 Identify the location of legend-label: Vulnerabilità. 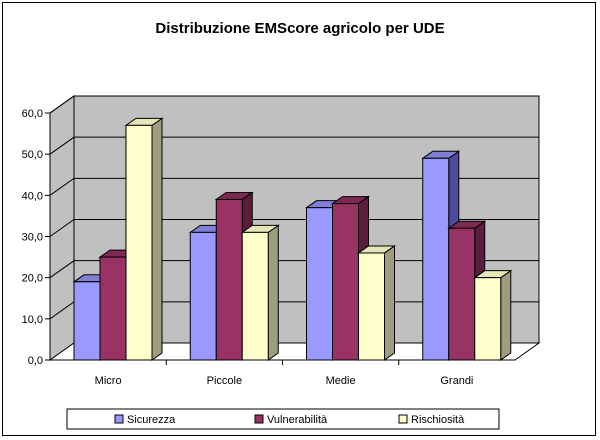
(297, 420).